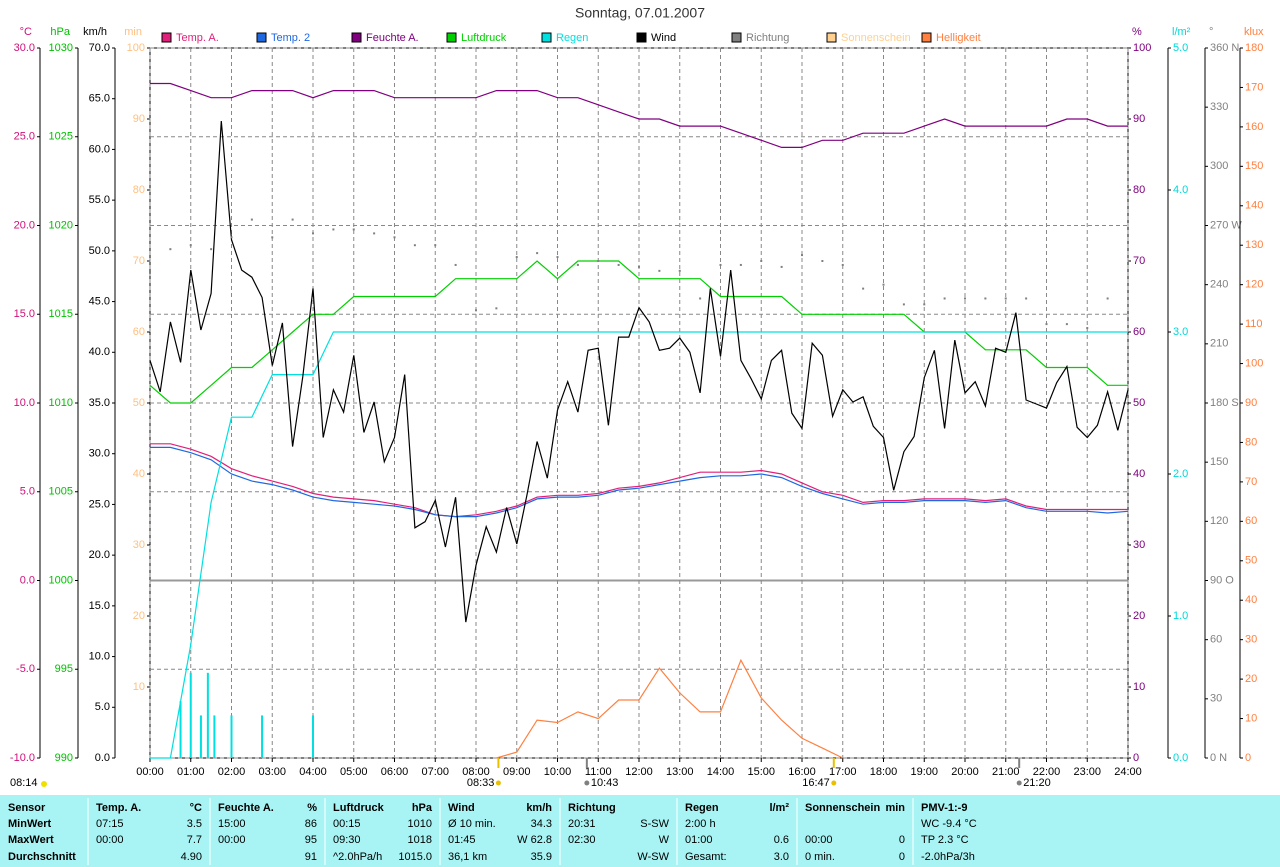 The image size is (1280, 867). I want to click on axis-unit: klux, so click(1254, 32).